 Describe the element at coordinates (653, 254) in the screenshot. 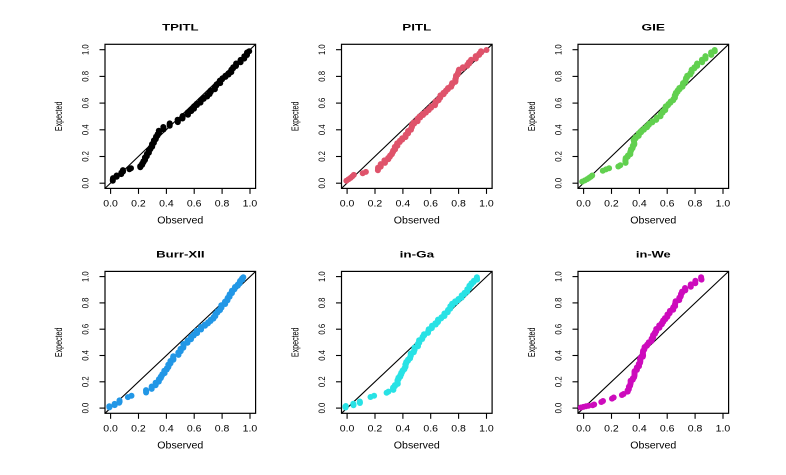

I see `svg-text: in-We` at that location.